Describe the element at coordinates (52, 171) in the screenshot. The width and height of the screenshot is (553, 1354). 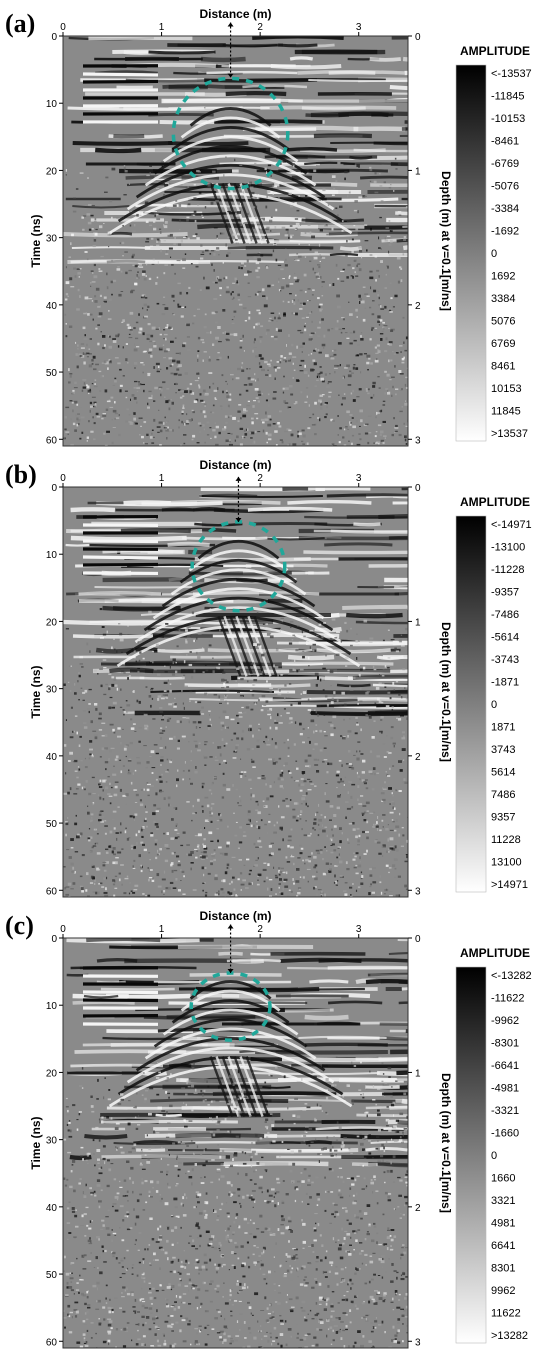
I see `y-tick-label: 20` at that location.